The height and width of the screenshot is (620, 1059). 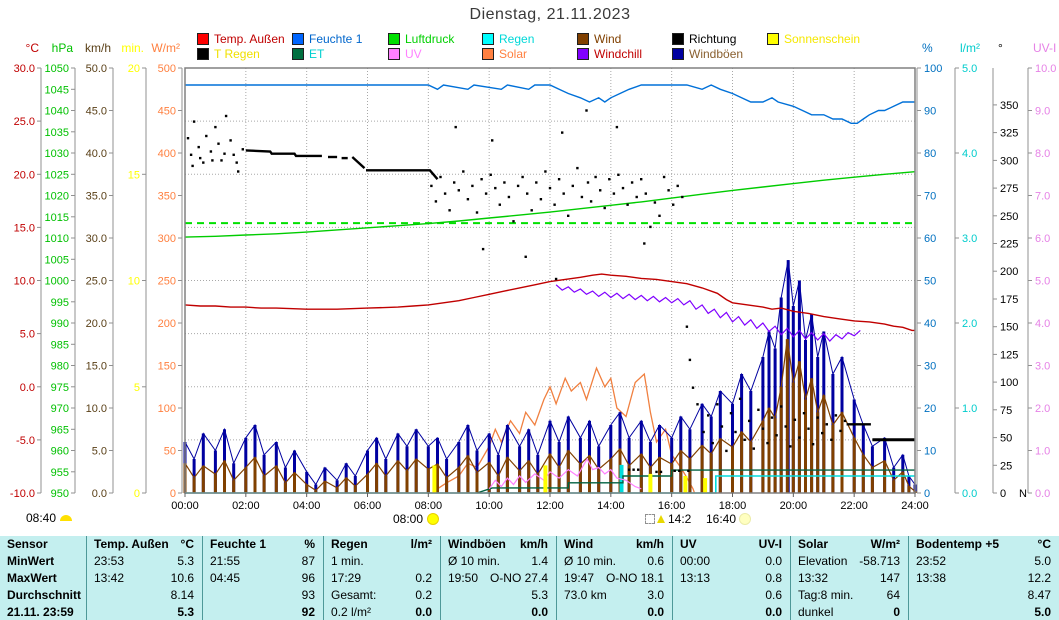 I want to click on svg-text: 70, so click(x=930, y=197).